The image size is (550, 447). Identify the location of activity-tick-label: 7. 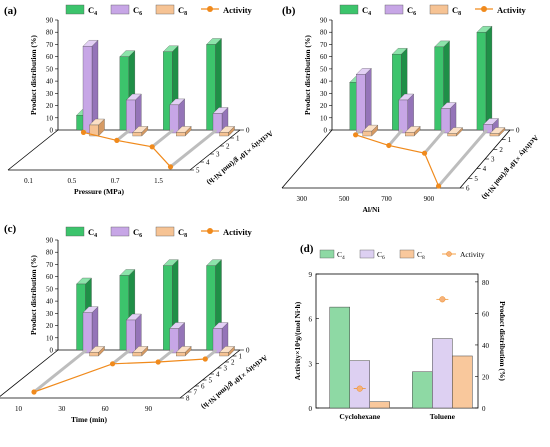
(196, 393).